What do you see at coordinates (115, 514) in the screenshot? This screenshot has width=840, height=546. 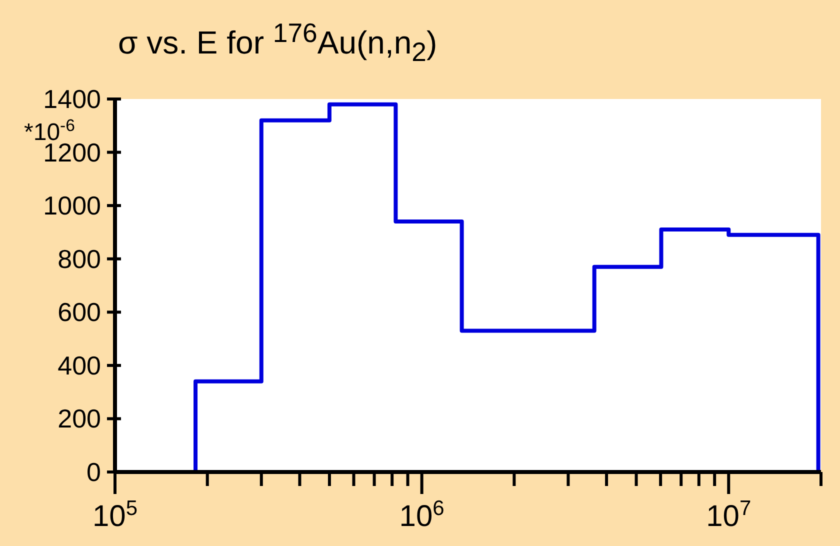 I see `x-tick-label: 10$^{5}$` at bounding box center [115, 514].